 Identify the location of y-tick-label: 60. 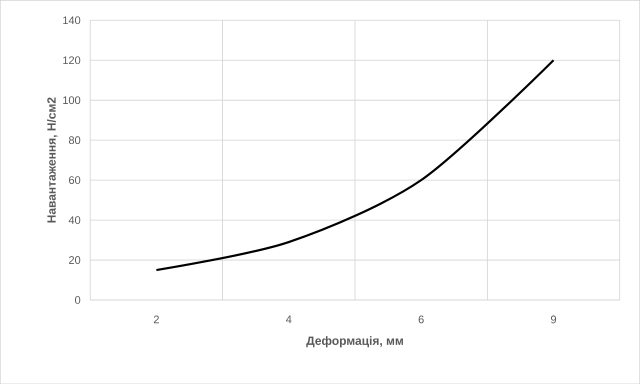
(74, 180).